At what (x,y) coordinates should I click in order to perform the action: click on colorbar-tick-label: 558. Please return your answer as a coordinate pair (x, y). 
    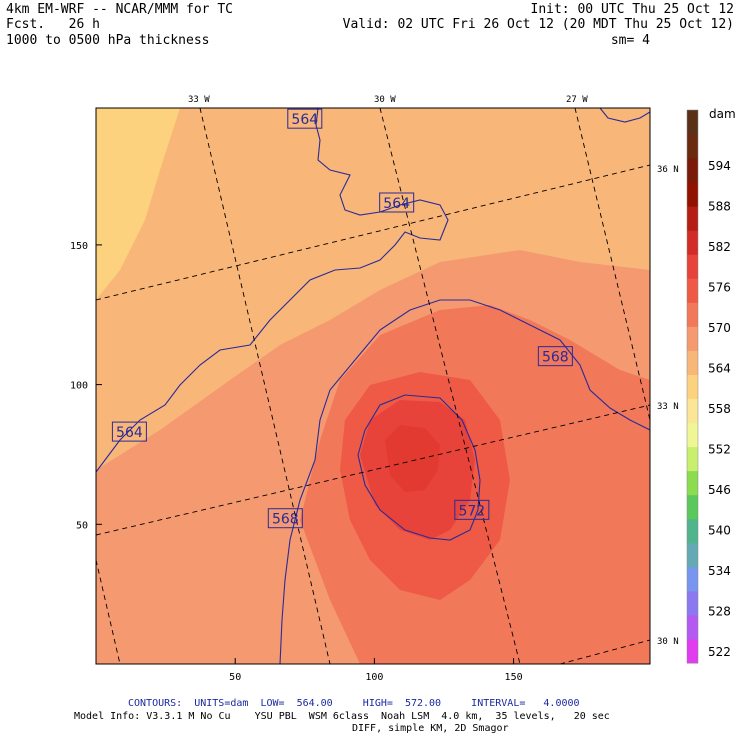
    Looking at the image, I should click on (719, 409).